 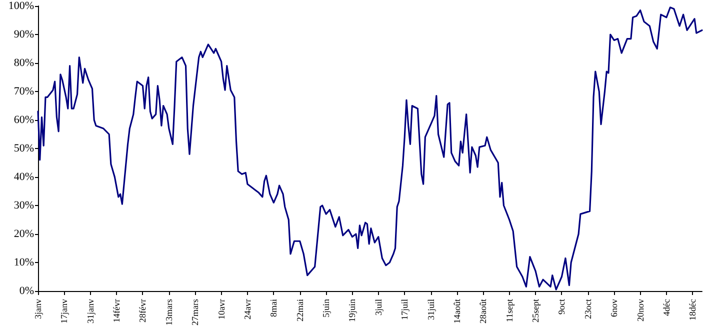 What do you see at coordinates (195, 312) in the screenshot?
I see `x-tick-label: 27mars` at bounding box center [195, 312].